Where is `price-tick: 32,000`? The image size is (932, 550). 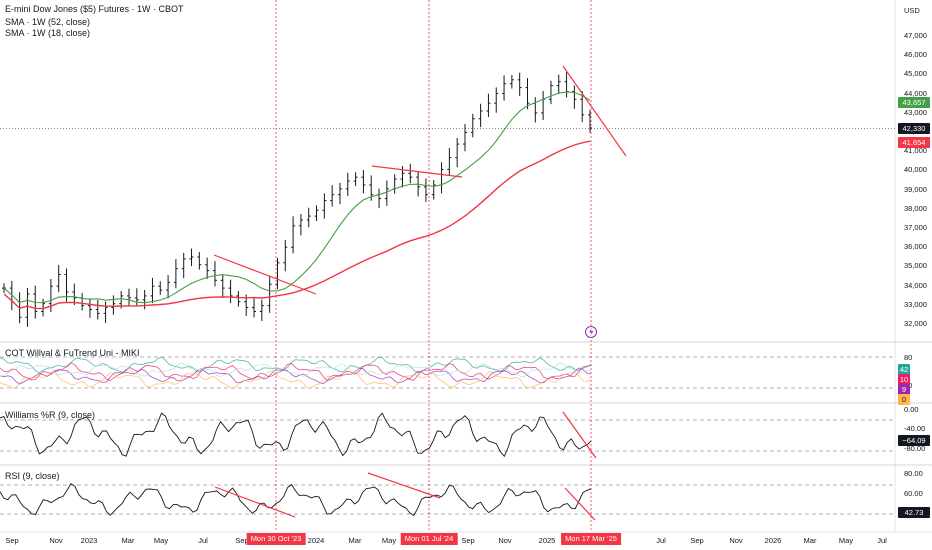 price-tick: 32,000 is located at coordinates (915, 323).